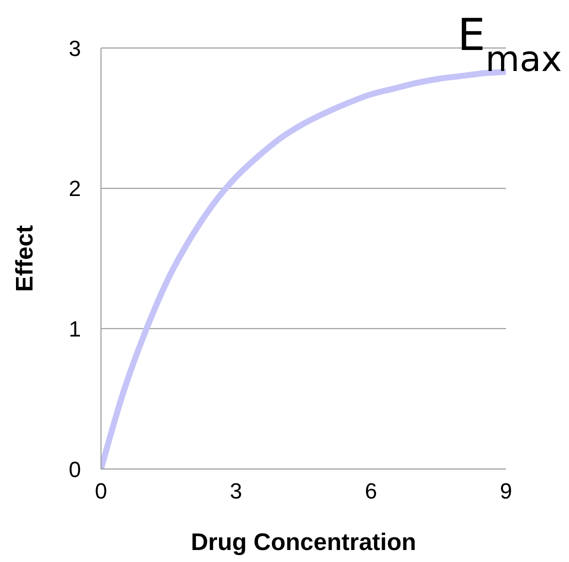  I want to click on x-tick-label: 9, so click(506, 491).